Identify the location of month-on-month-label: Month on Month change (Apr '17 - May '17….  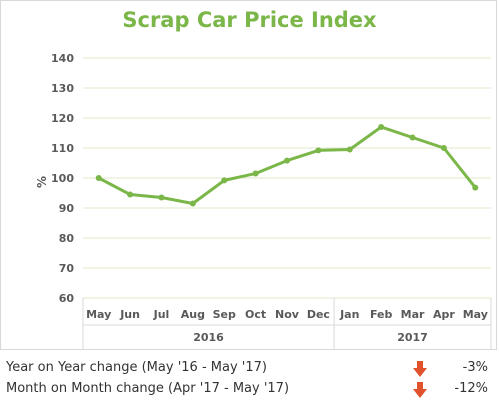
(148, 388).